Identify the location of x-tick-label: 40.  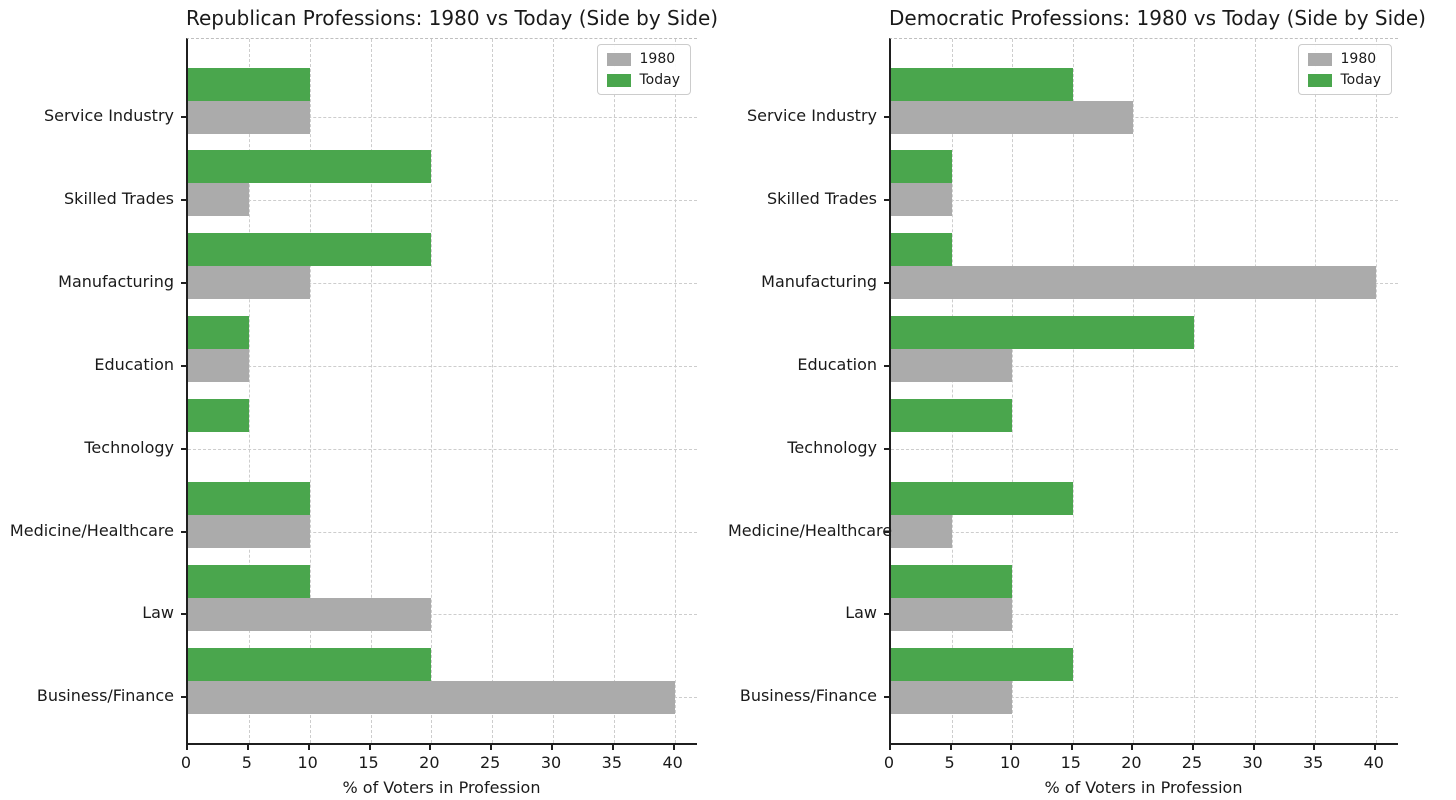
(672, 762).